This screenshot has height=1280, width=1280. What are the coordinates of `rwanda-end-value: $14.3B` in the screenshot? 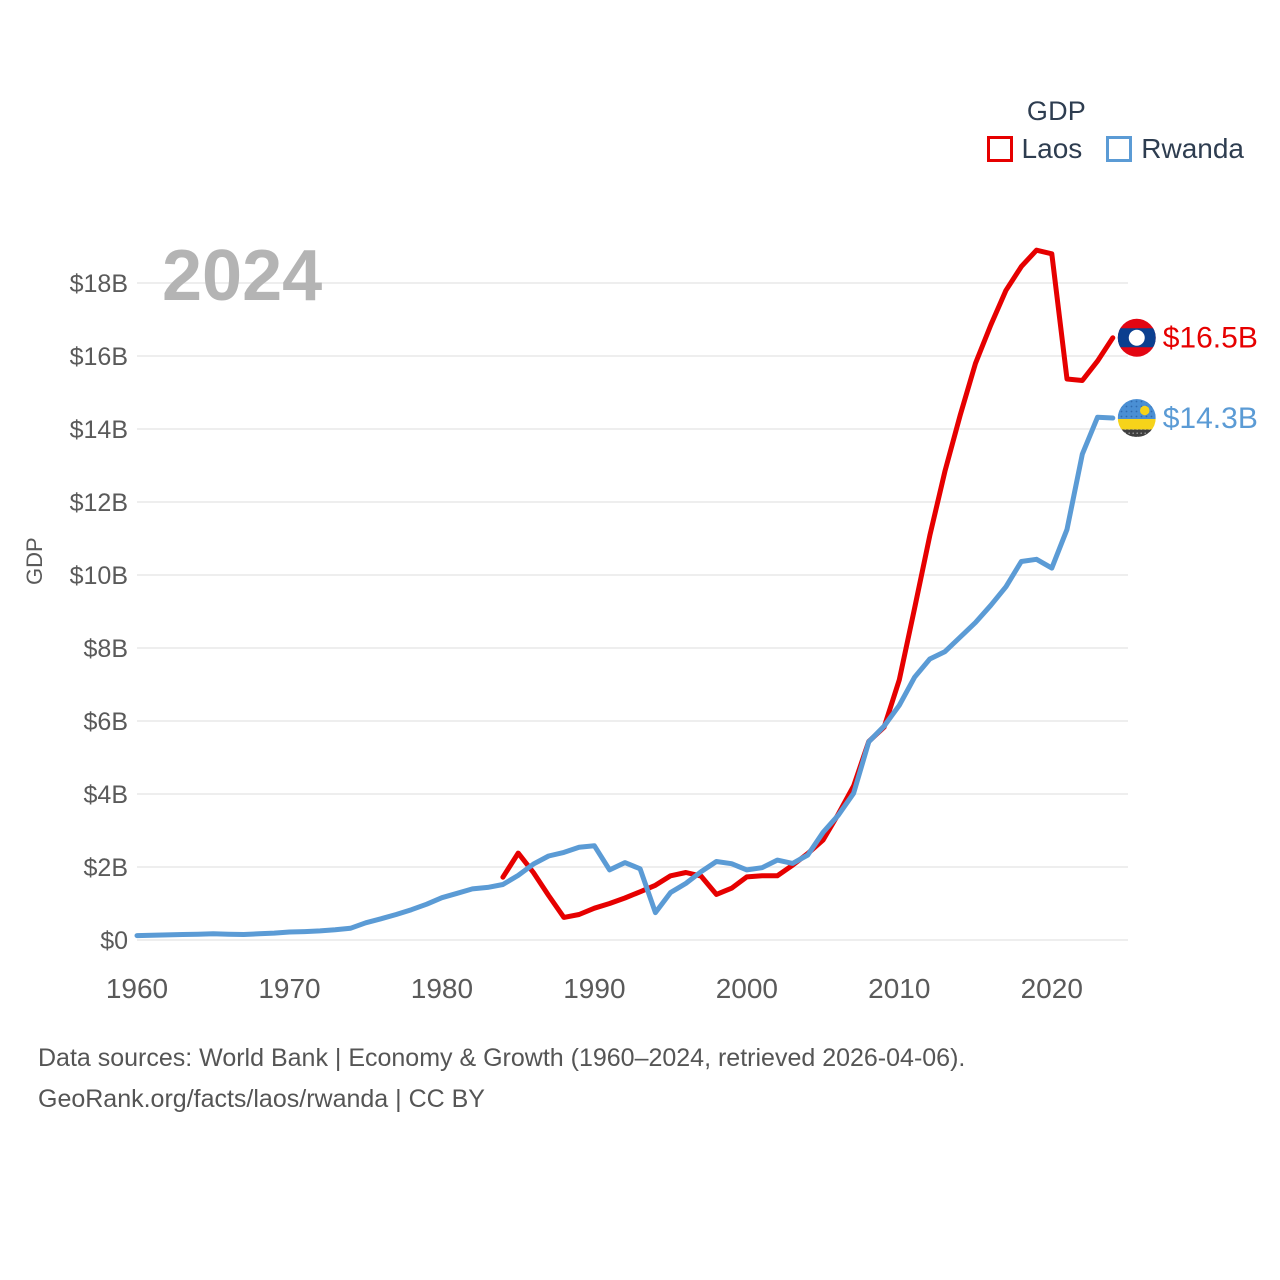 It's located at (1210, 418).